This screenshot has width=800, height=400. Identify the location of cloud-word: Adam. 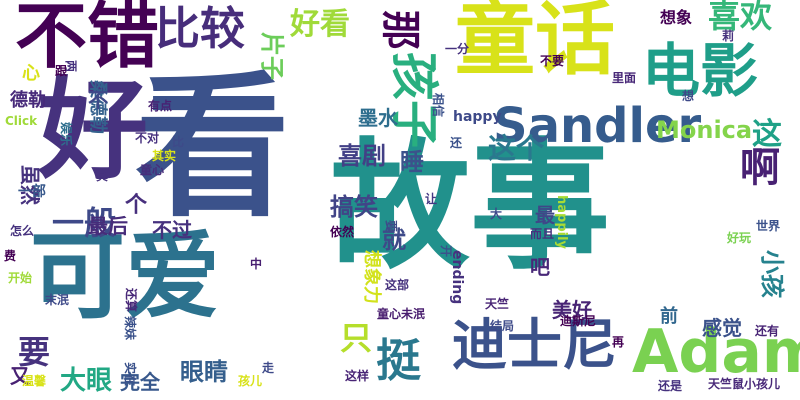
(716, 352).